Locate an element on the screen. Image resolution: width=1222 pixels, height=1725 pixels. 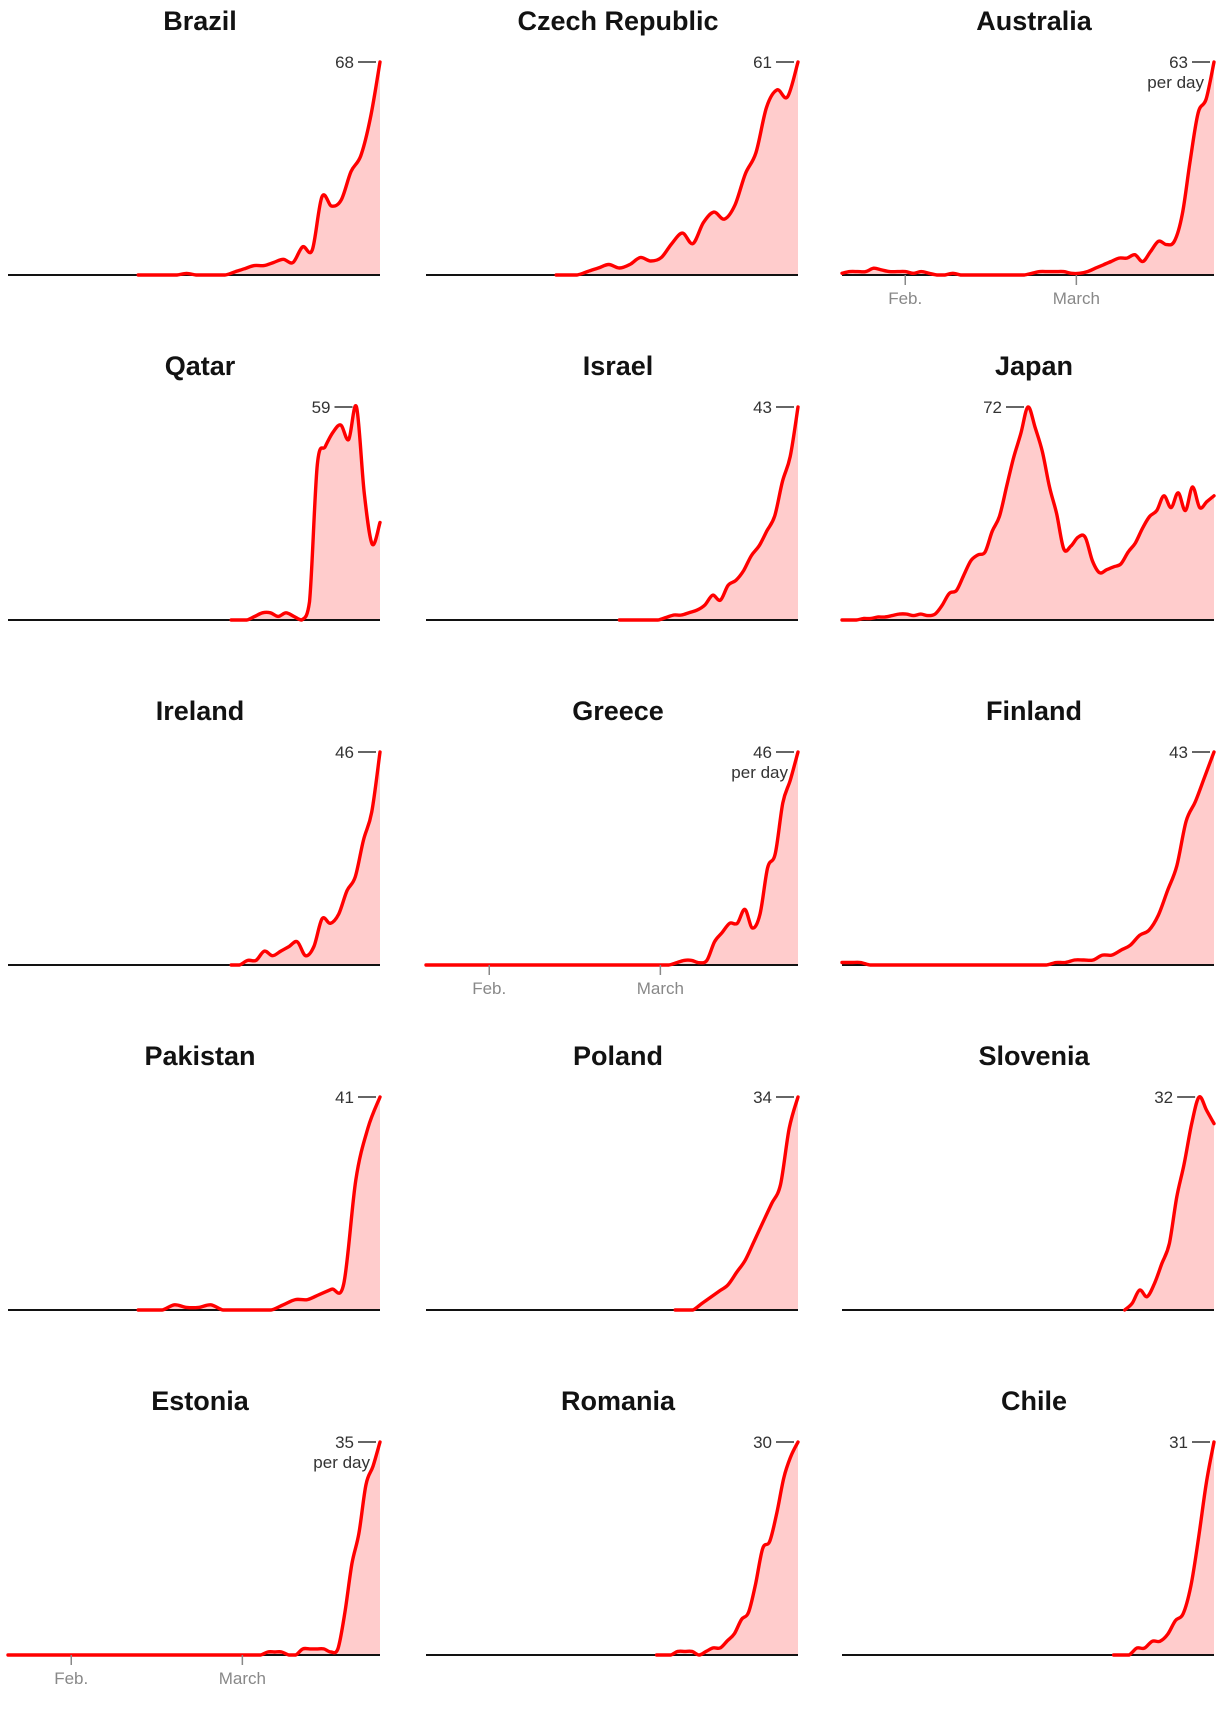
chart-title: Qatar is located at coordinates (200, 366).